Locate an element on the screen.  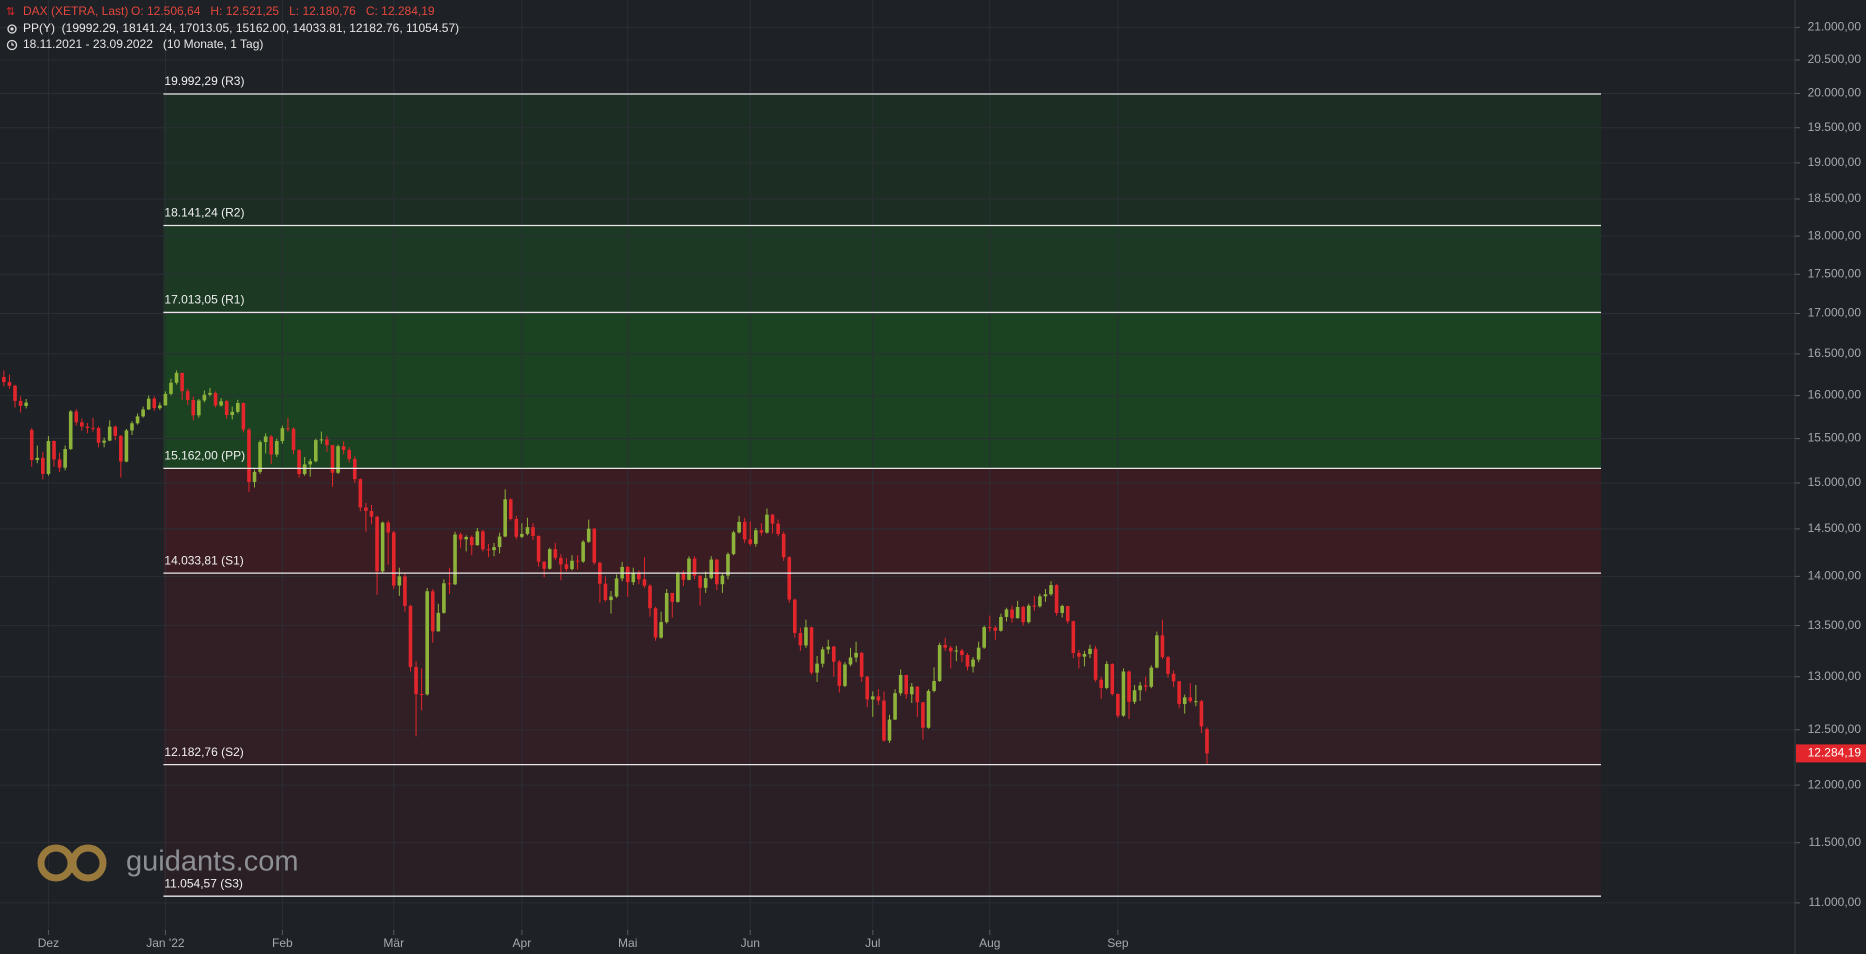
x-tick-label: Jul is located at coordinates (872, 943).